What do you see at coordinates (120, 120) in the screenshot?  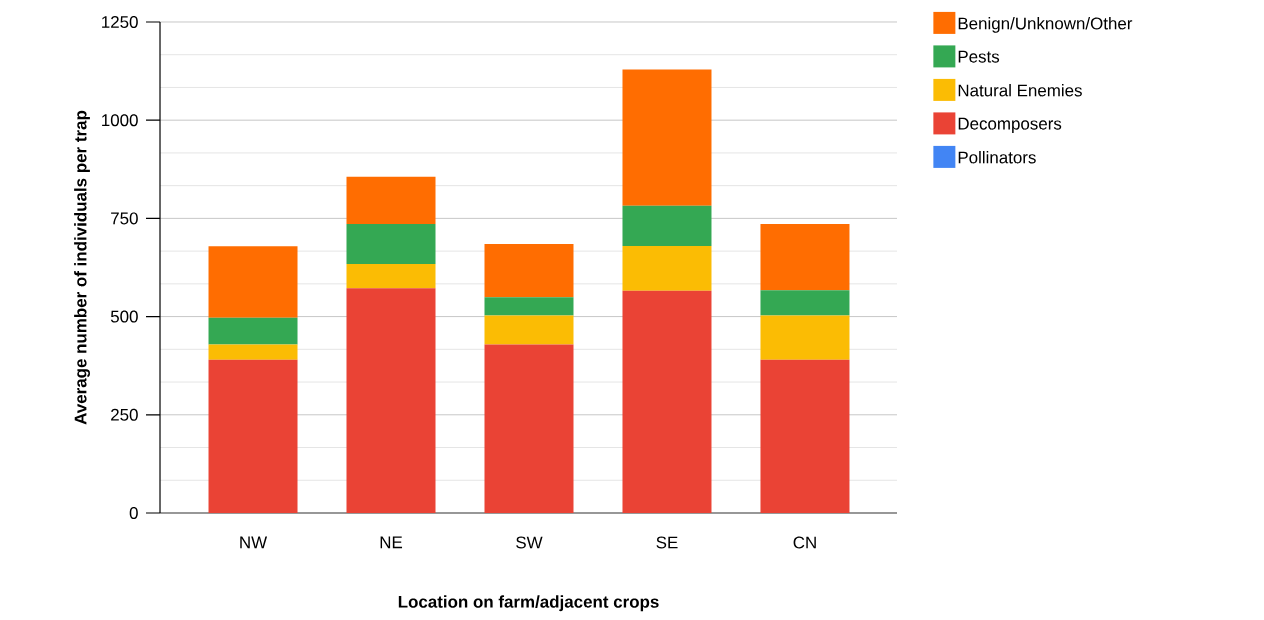 I see `y-tick-label: 1000` at bounding box center [120, 120].